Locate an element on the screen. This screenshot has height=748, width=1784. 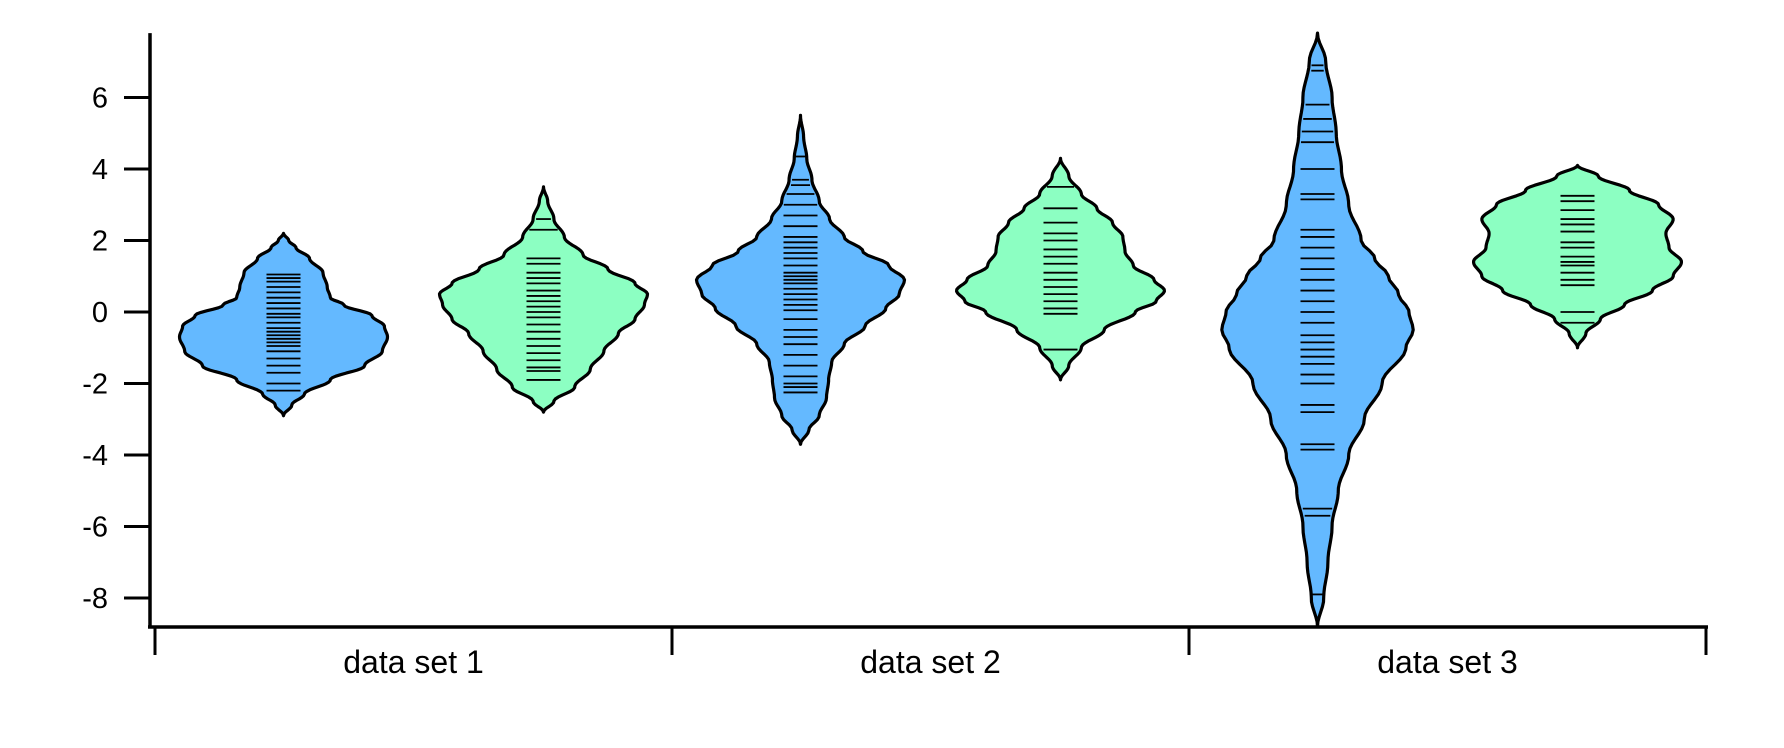
y-tick-label: -2 is located at coordinates (95, 385).